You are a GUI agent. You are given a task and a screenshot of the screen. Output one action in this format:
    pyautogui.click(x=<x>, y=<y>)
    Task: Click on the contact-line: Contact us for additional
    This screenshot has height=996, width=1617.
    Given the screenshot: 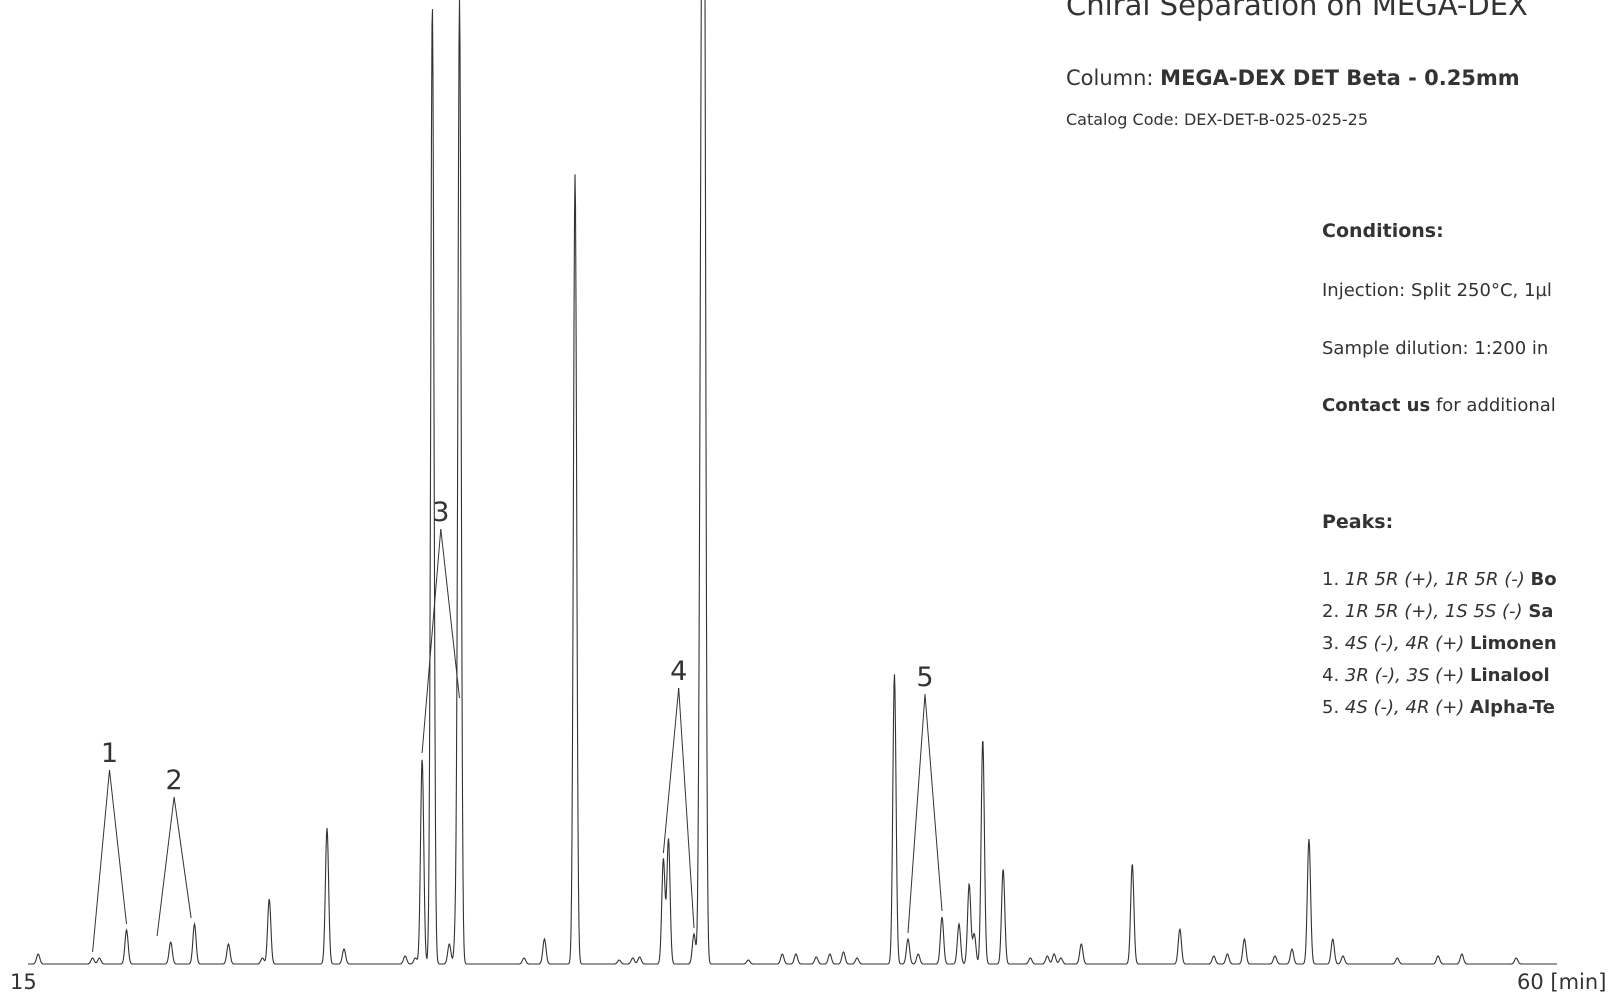 What is the action you would take?
    pyautogui.click(x=1439, y=405)
    